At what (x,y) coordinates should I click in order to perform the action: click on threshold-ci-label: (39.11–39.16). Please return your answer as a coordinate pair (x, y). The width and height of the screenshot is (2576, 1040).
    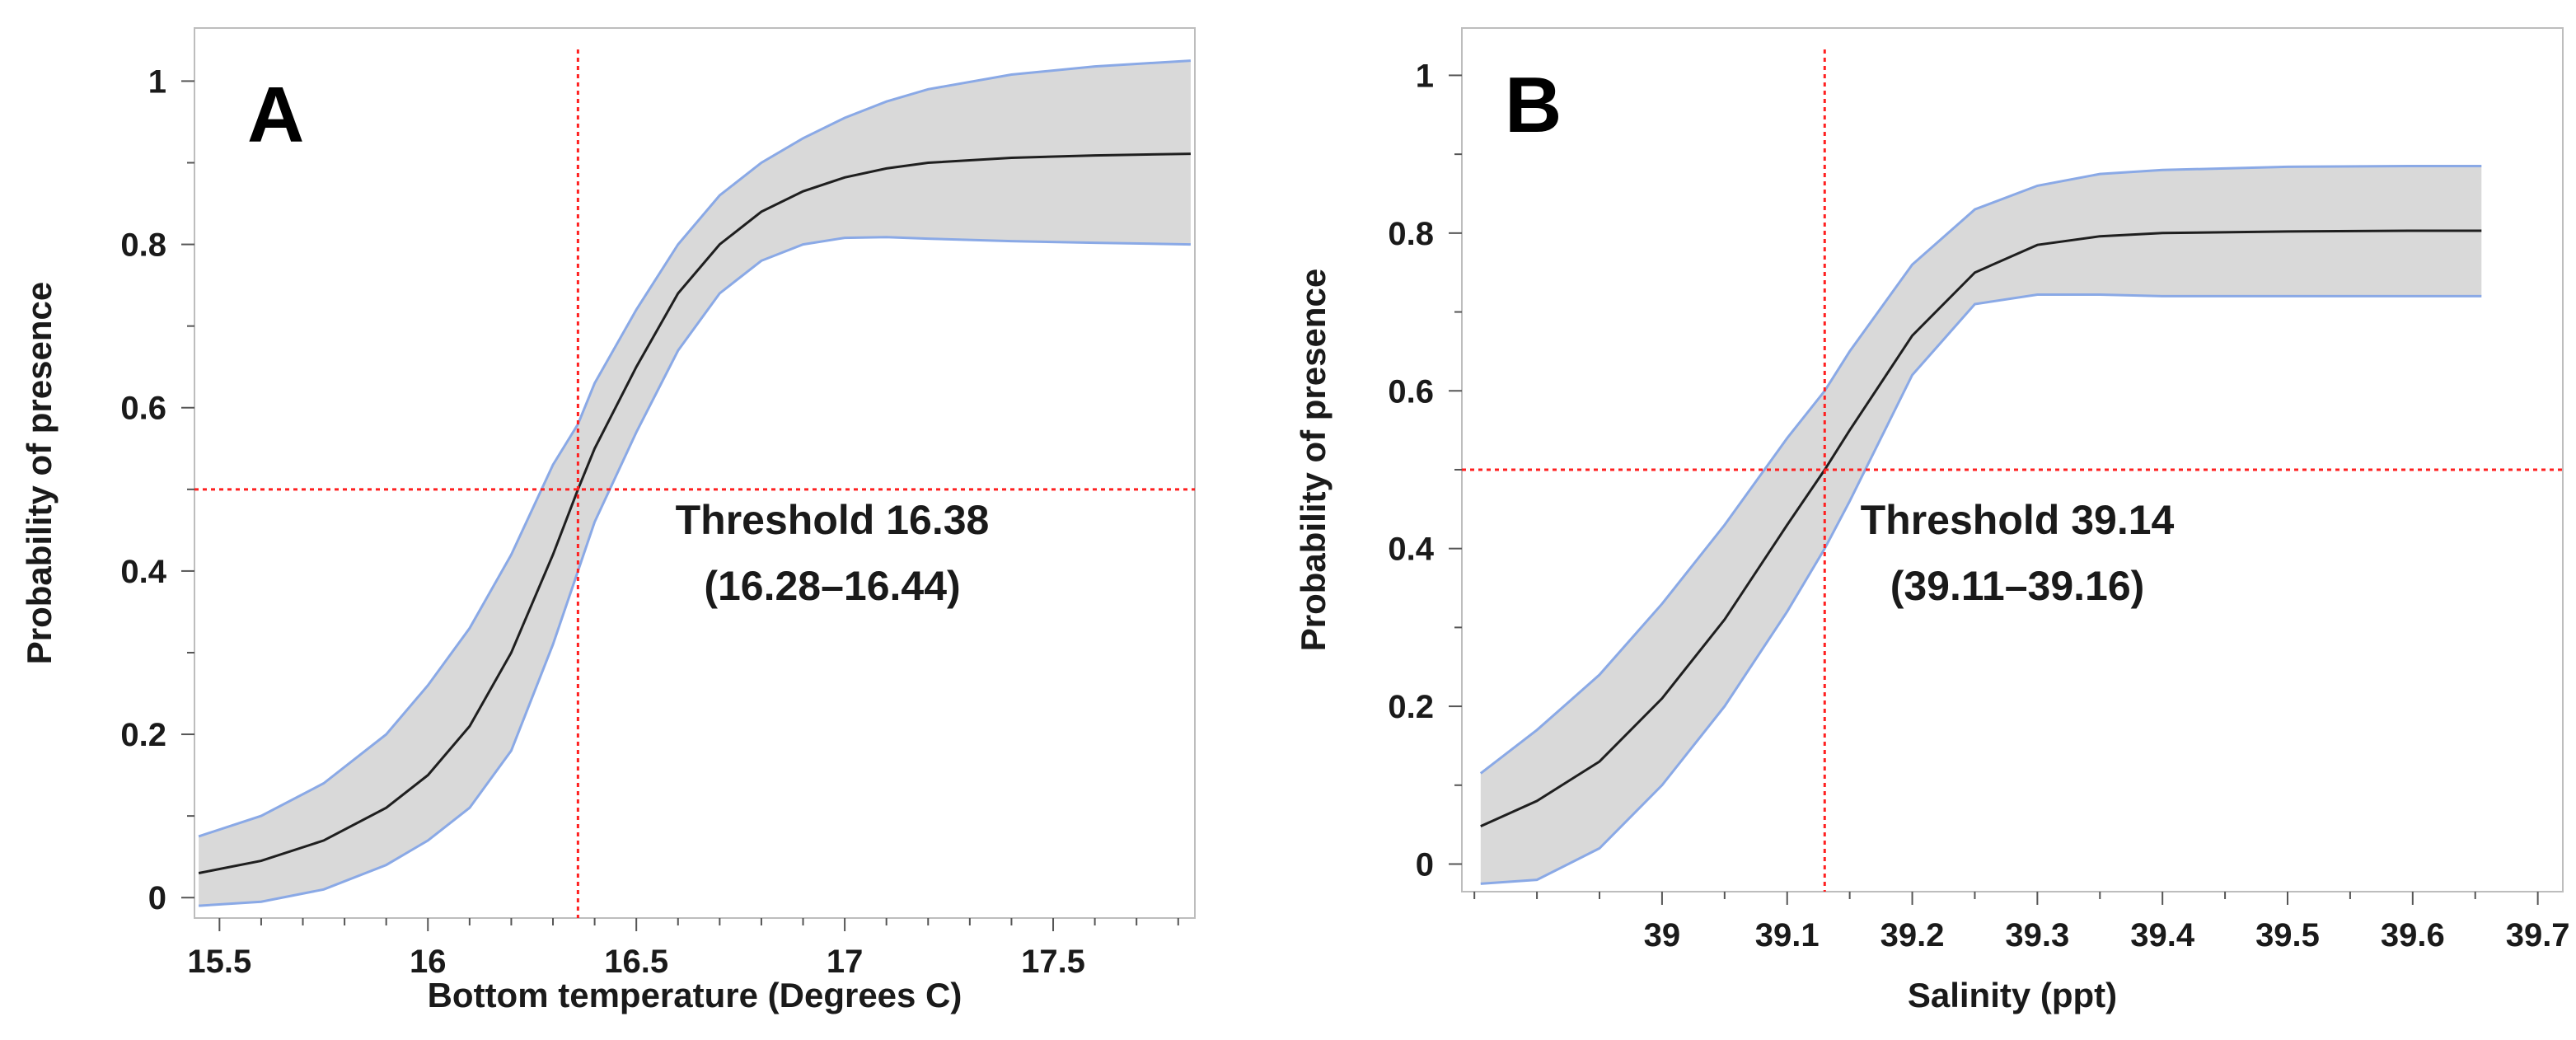
    Looking at the image, I should click on (2017, 586).